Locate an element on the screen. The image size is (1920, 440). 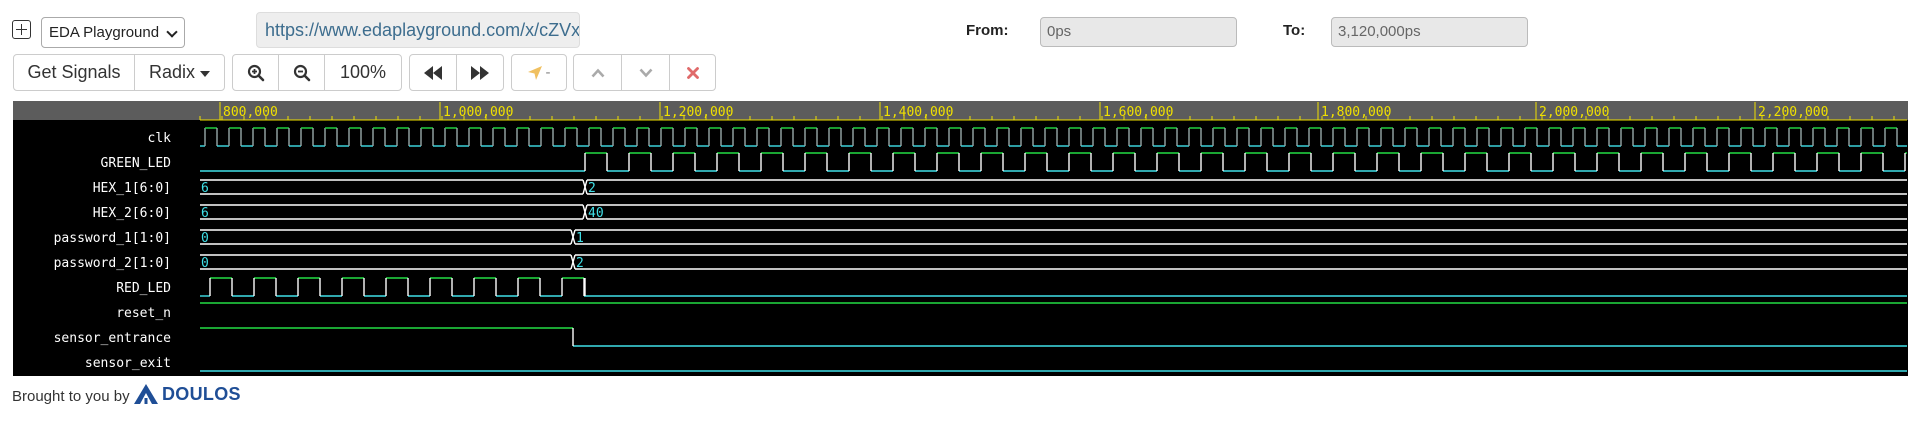
location-arrow-icon is located at coordinates (534, 72).